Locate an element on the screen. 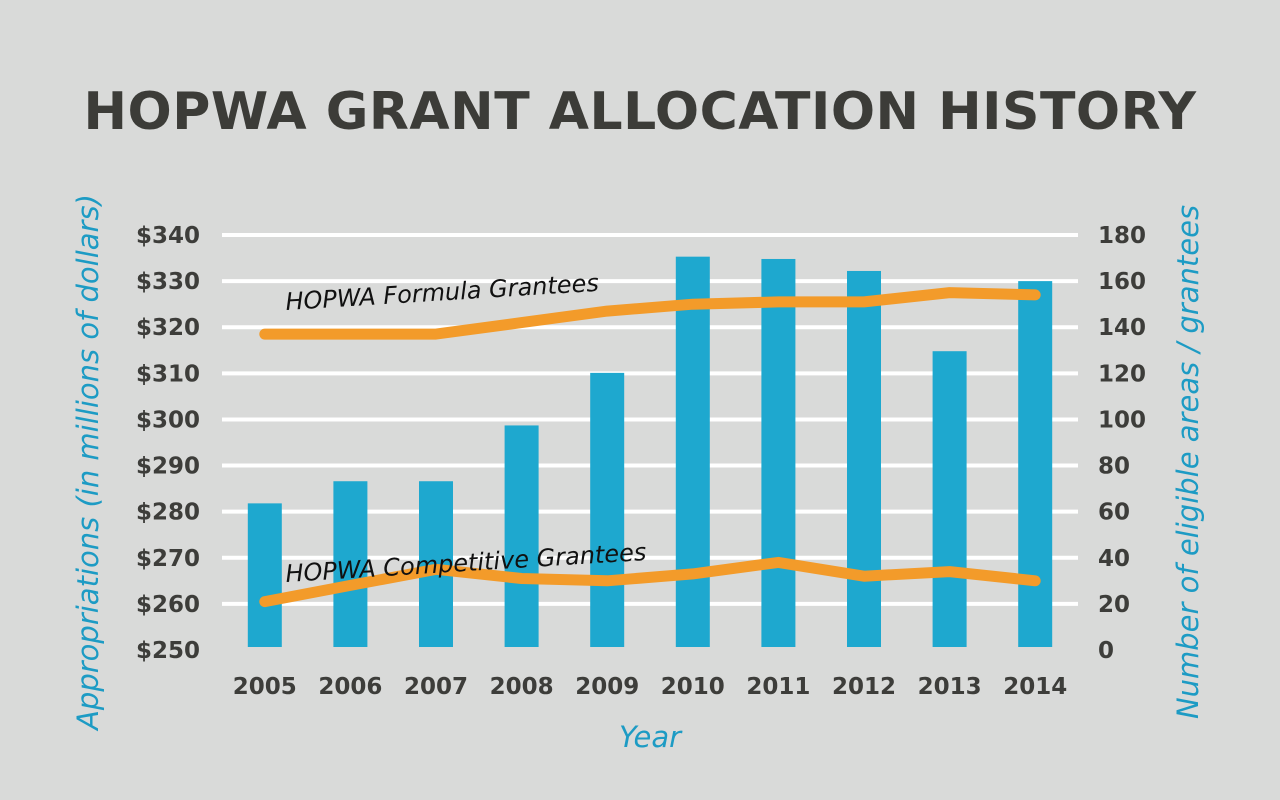 The width and height of the screenshot is (1280, 800). bar-2009 is located at coordinates (607, 509).